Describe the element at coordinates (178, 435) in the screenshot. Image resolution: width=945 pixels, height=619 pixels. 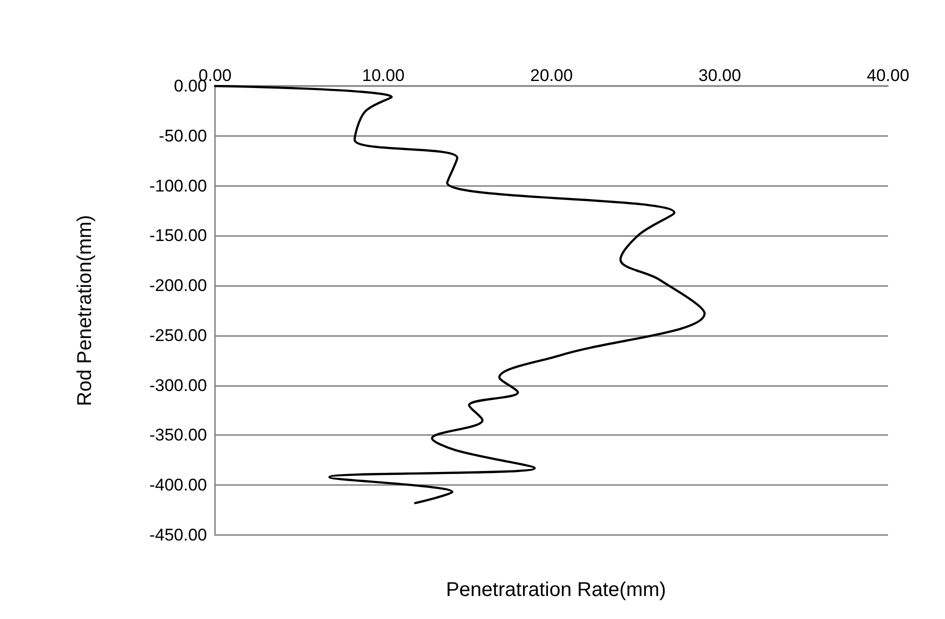
I see `y-tick-label: -350.00` at that location.